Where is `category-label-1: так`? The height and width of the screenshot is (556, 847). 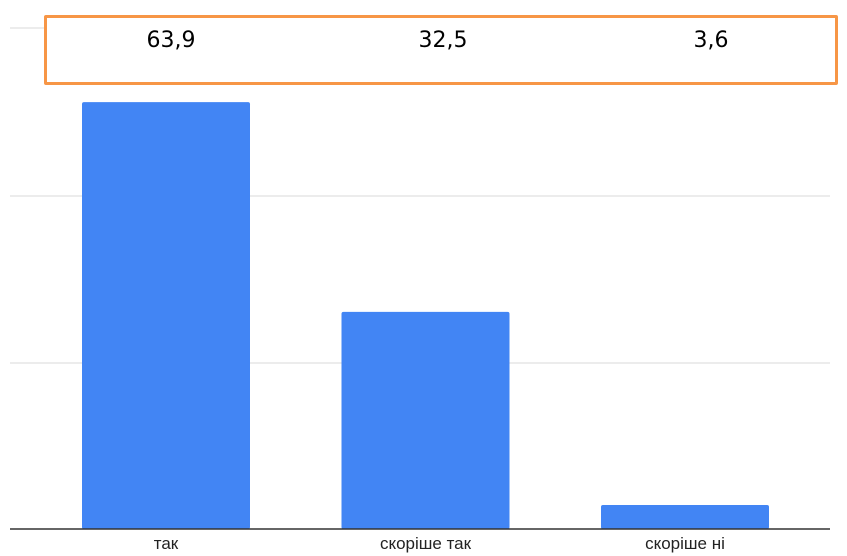
category-label-1: так is located at coordinates (166, 543).